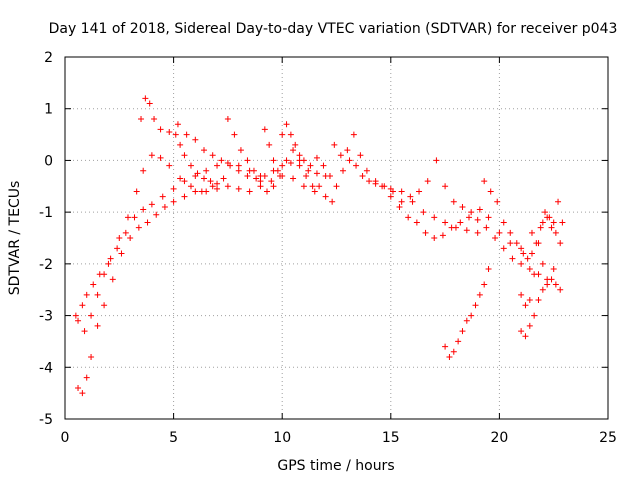  What do you see at coordinates (48, 58) in the screenshot?
I see `y-tick-label: 2` at bounding box center [48, 58].